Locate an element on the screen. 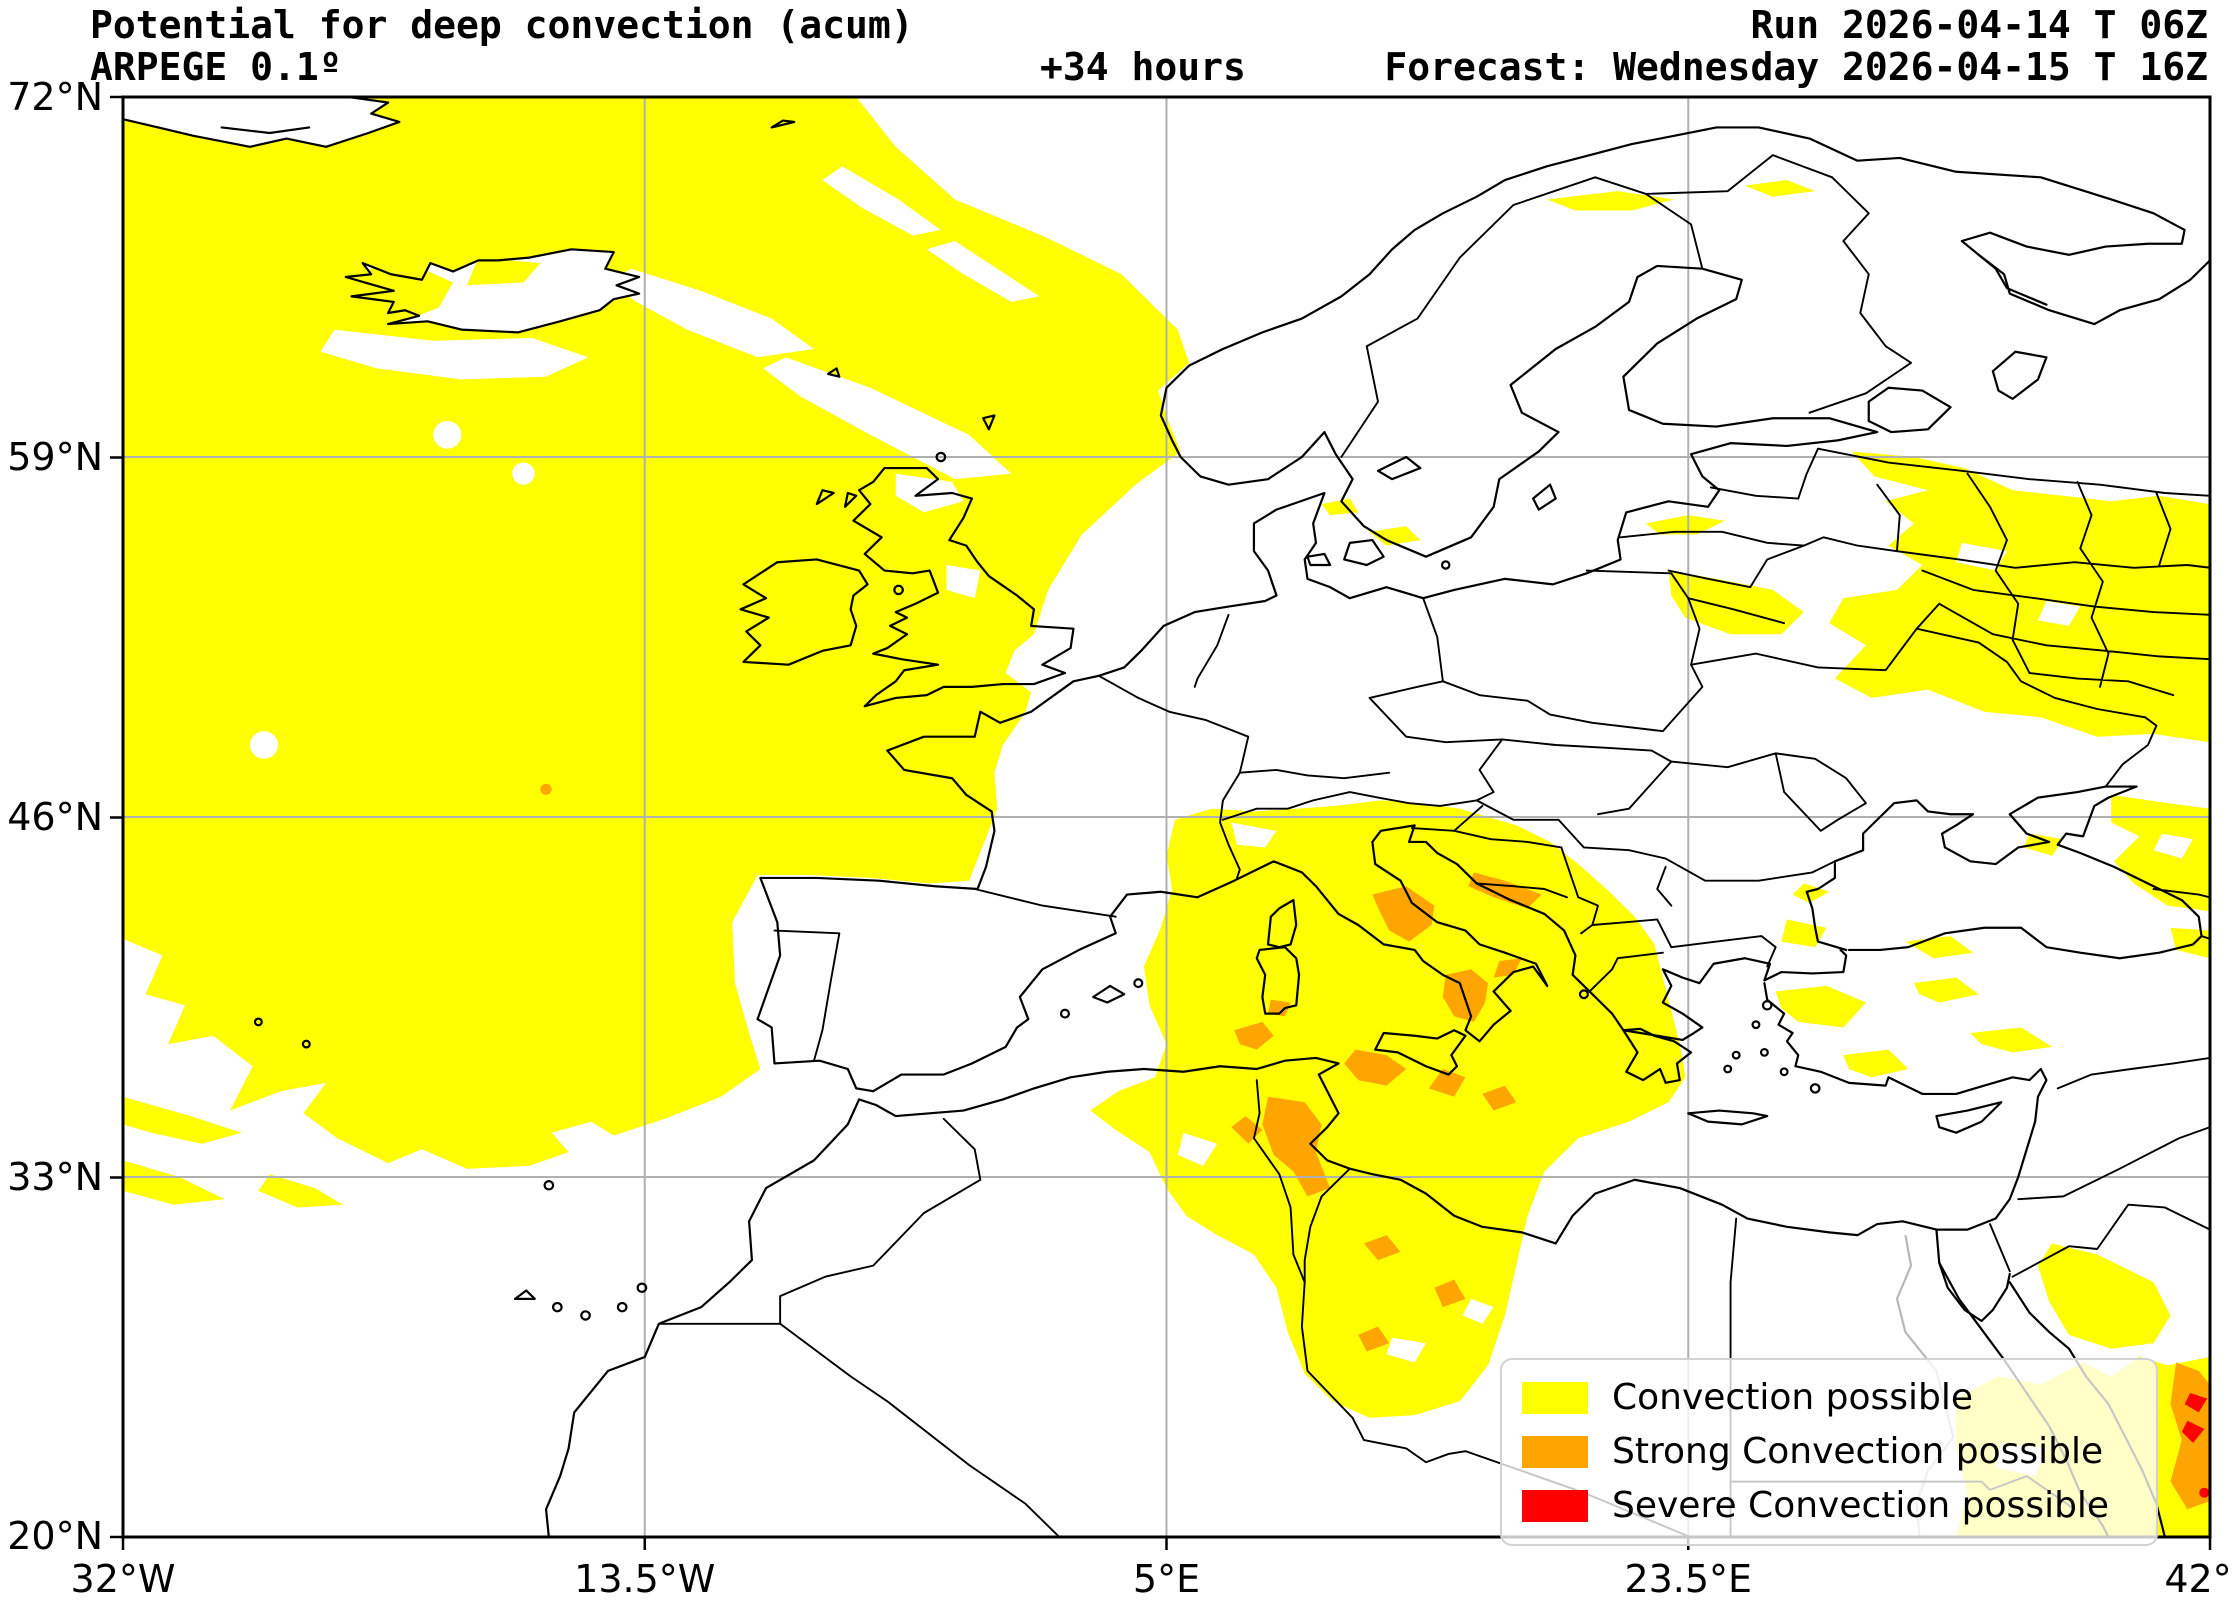 The height and width of the screenshot is (1604, 2233). strong-convection-w-sardinia is located at coordinates (1254, 1035).